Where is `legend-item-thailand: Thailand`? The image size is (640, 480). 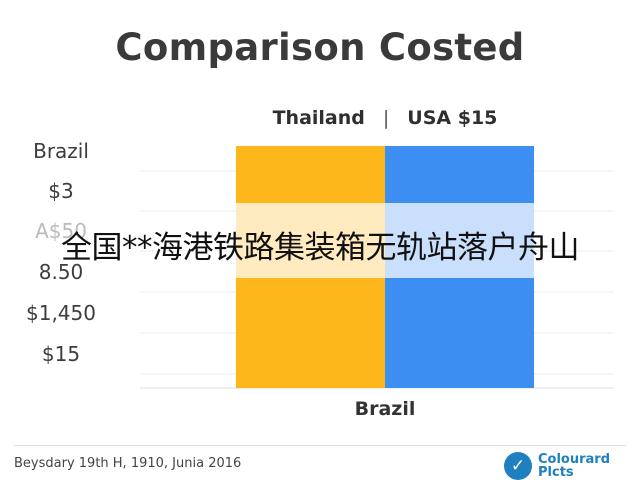
legend-item-thailand: Thailand is located at coordinates (318, 118).